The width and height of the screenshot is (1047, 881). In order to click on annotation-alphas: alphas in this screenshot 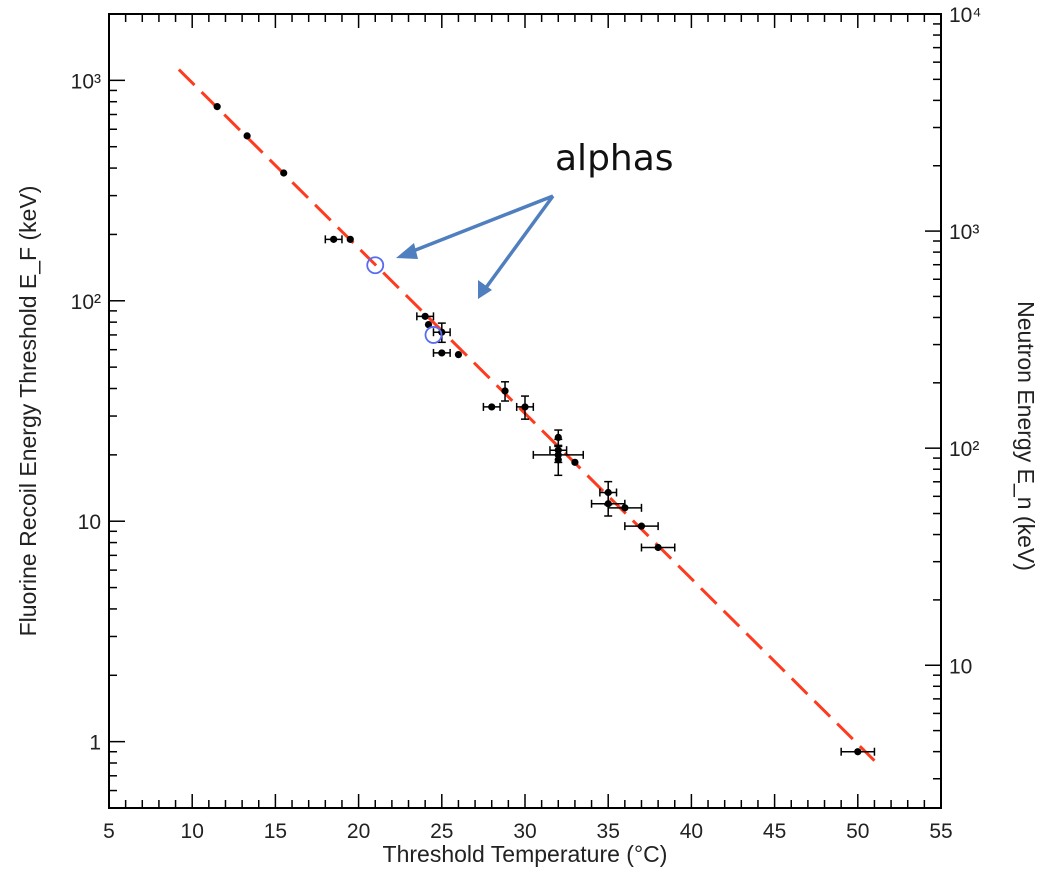, I will do `click(614, 158)`.